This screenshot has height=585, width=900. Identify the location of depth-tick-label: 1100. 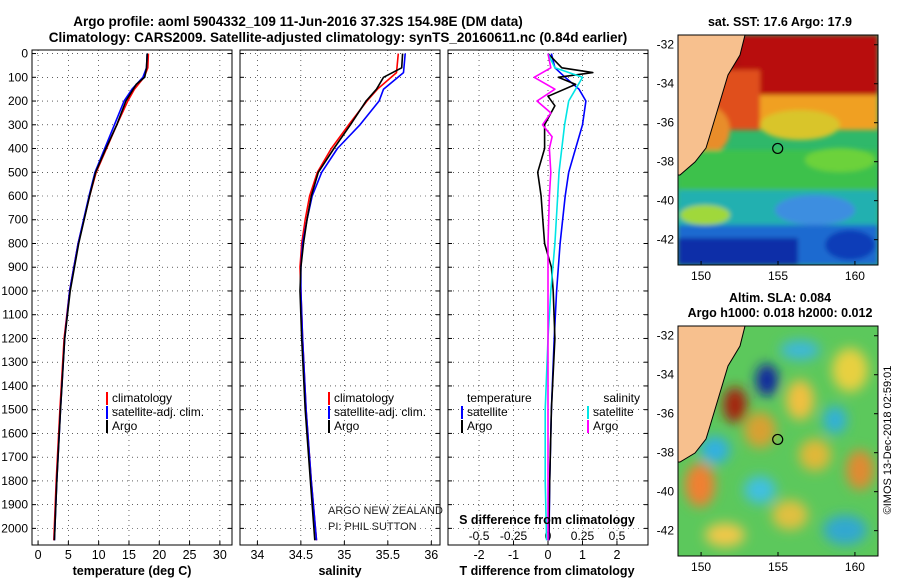
(15, 315).